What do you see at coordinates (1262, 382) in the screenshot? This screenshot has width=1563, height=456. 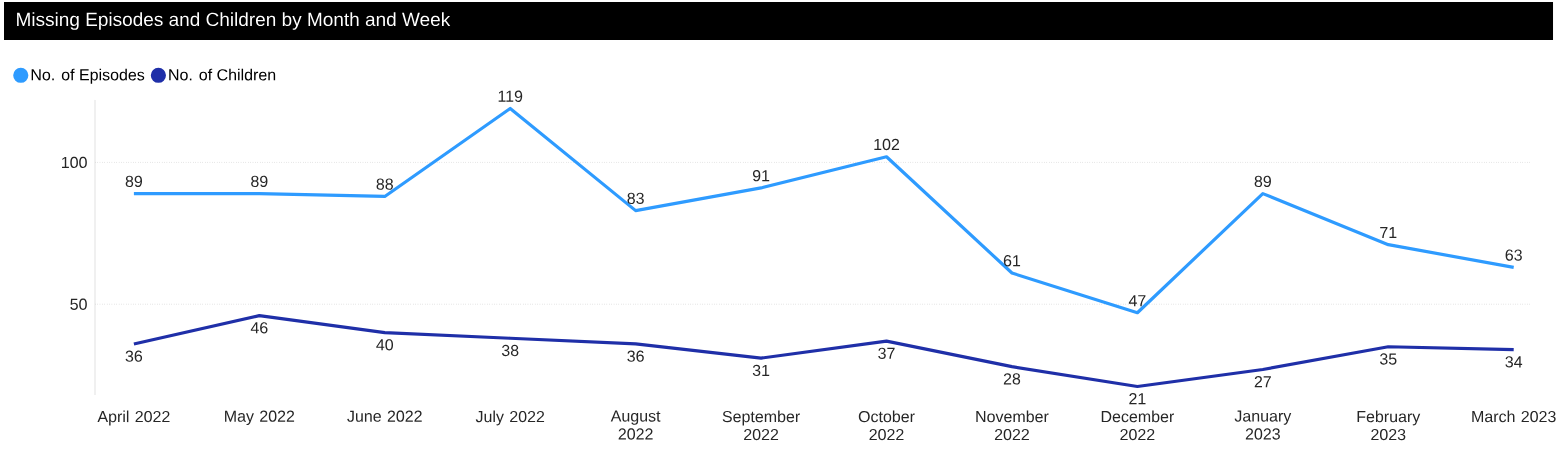 I see `data-label: 27` at bounding box center [1262, 382].